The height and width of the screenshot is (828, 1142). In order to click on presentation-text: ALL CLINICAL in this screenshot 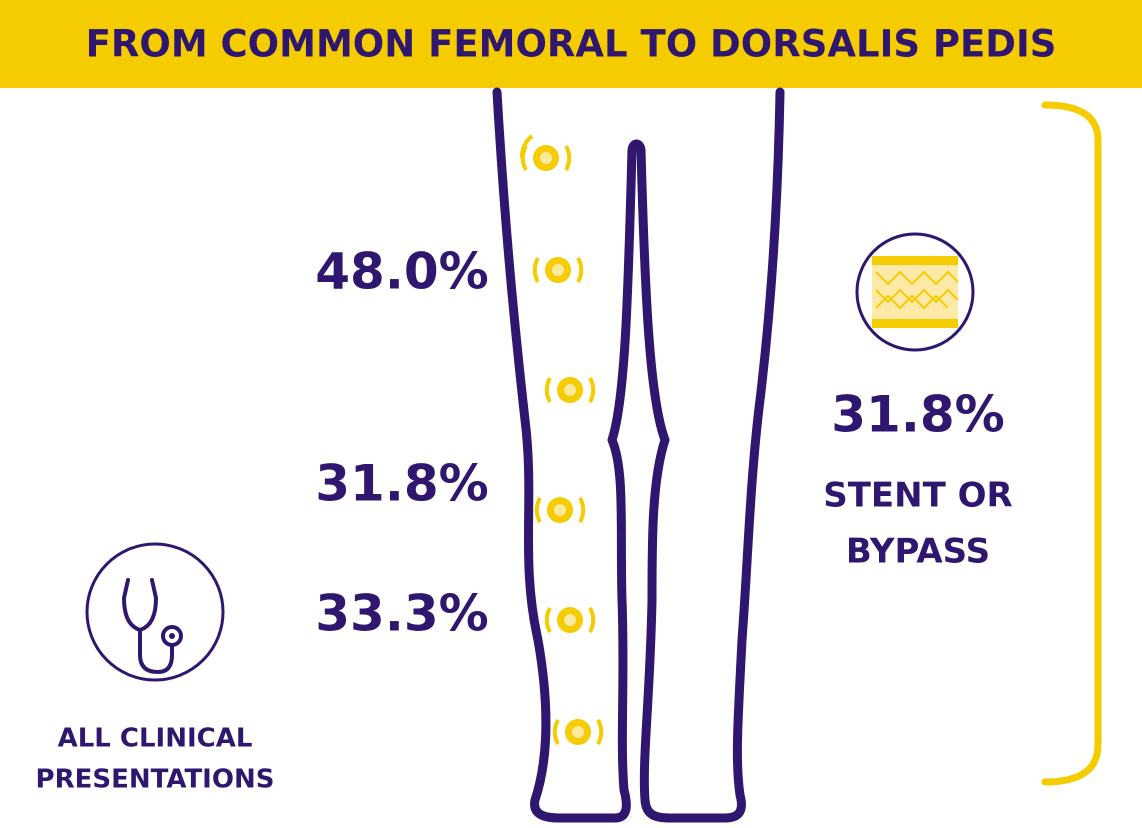, I will do `click(155, 739)`.